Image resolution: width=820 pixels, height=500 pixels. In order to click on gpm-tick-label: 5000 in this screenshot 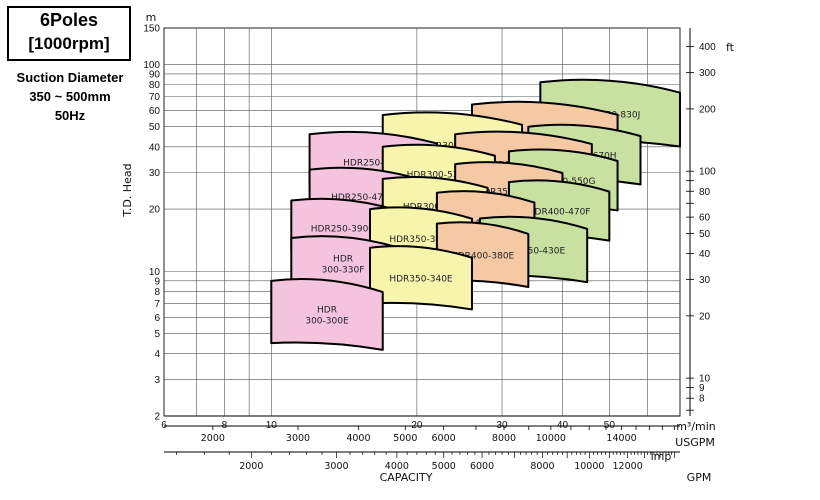, I will do `click(444, 466)`.